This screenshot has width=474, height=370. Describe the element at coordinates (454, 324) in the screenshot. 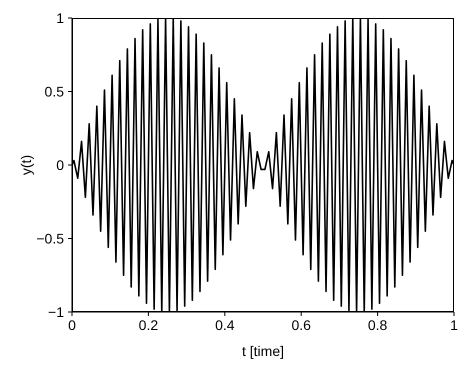

I see `x-tick-label: 1` at that location.